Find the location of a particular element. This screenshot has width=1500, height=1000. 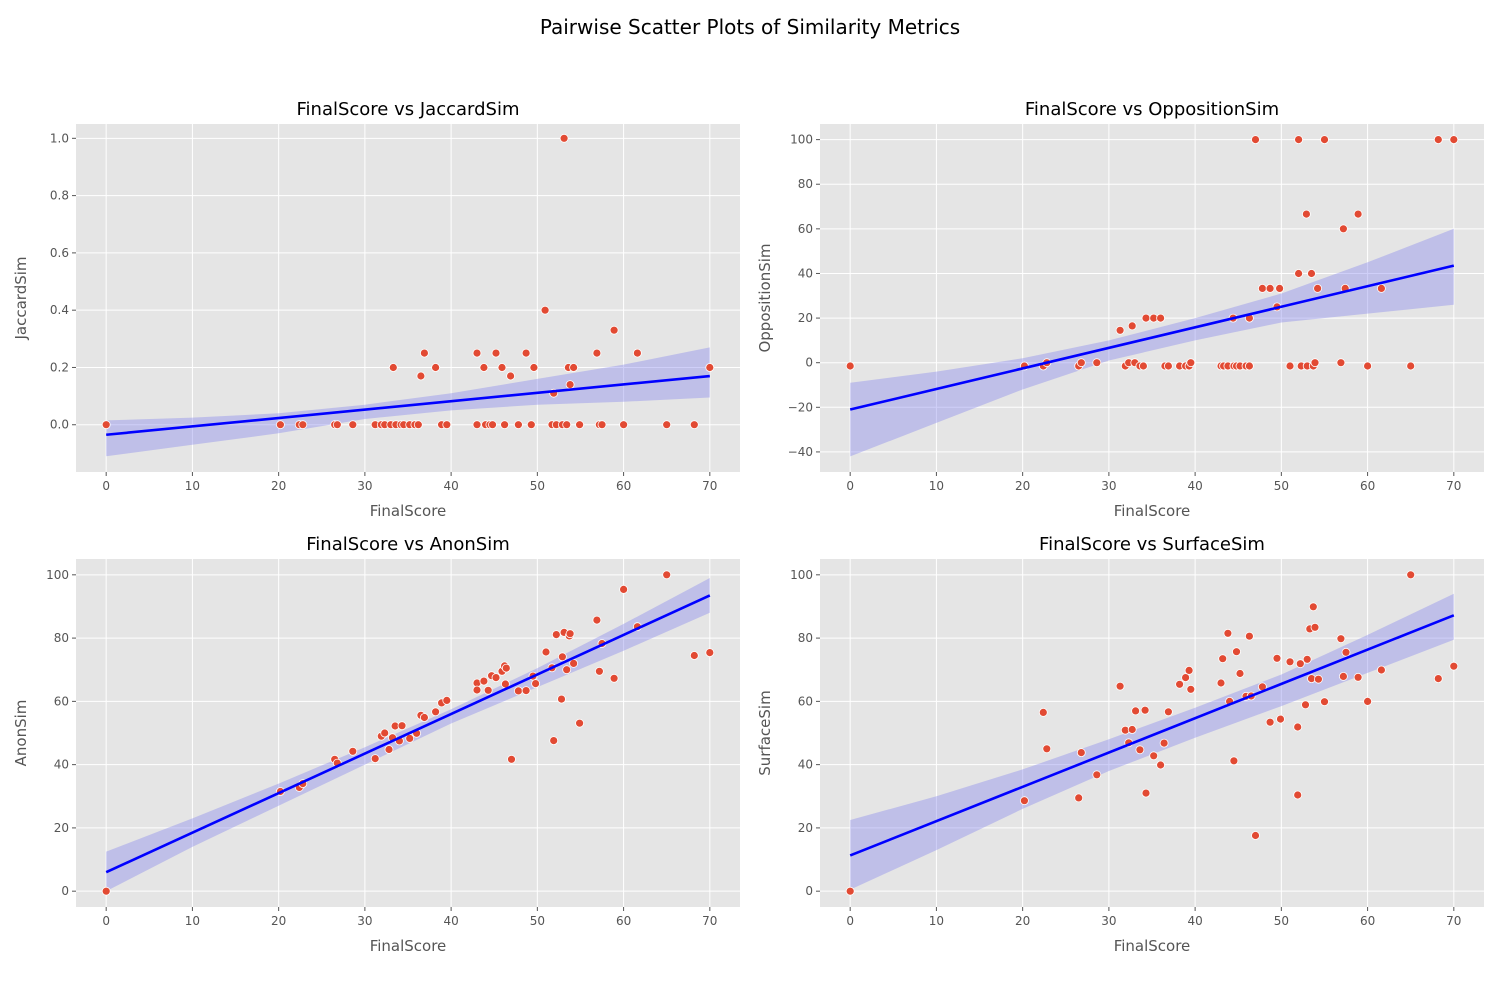

y-tick-label: 60 is located at coordinates (61, 701).